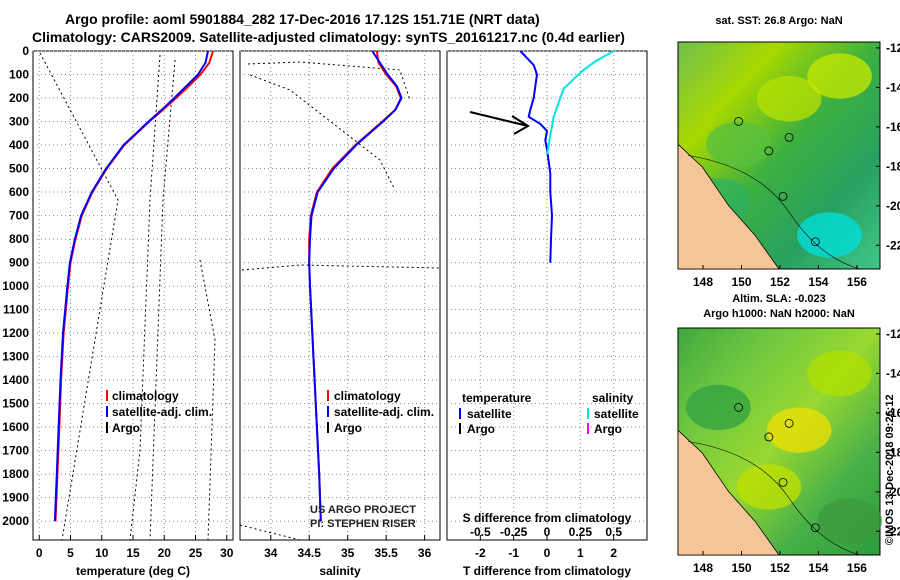 The width and height of the screenshot is (900, 580). Describe the element at coordinates (893, 48) in the screenshot. I see `map-y-tick-label: -12` at that location.